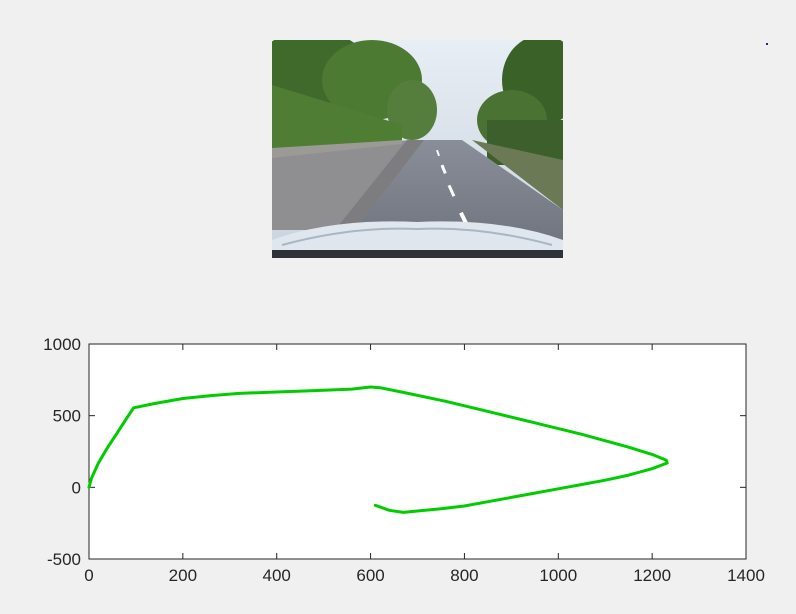 The width and height of the screenshot is (796, 614). I want to click on dashcam-road-icon, so click(417, 149).